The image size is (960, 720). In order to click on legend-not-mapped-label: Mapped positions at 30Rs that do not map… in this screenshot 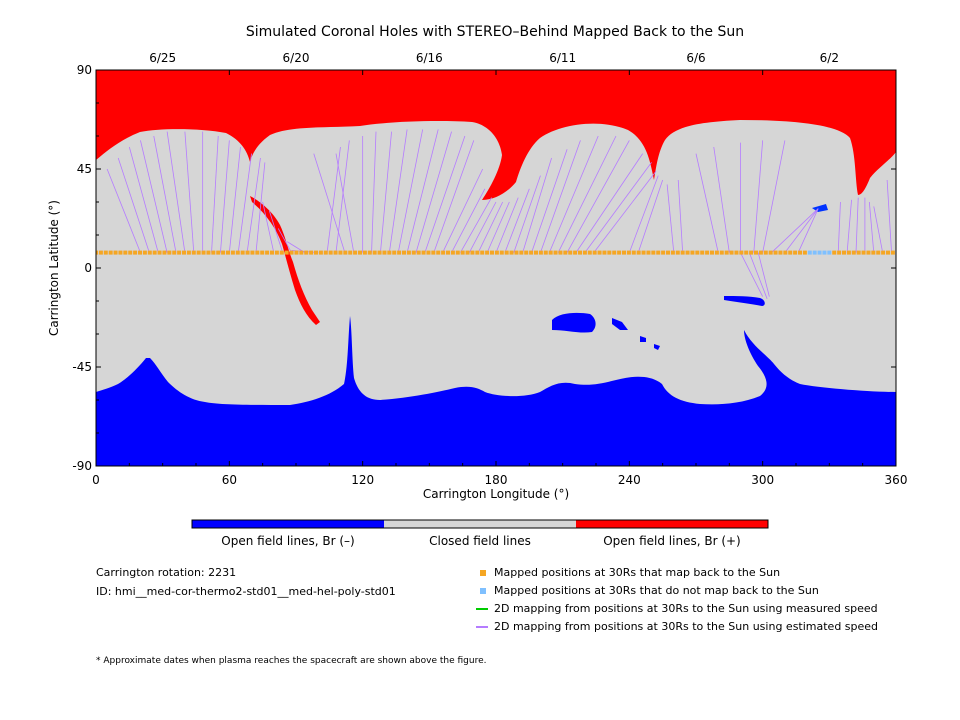, I will do `click(656, 590)`.